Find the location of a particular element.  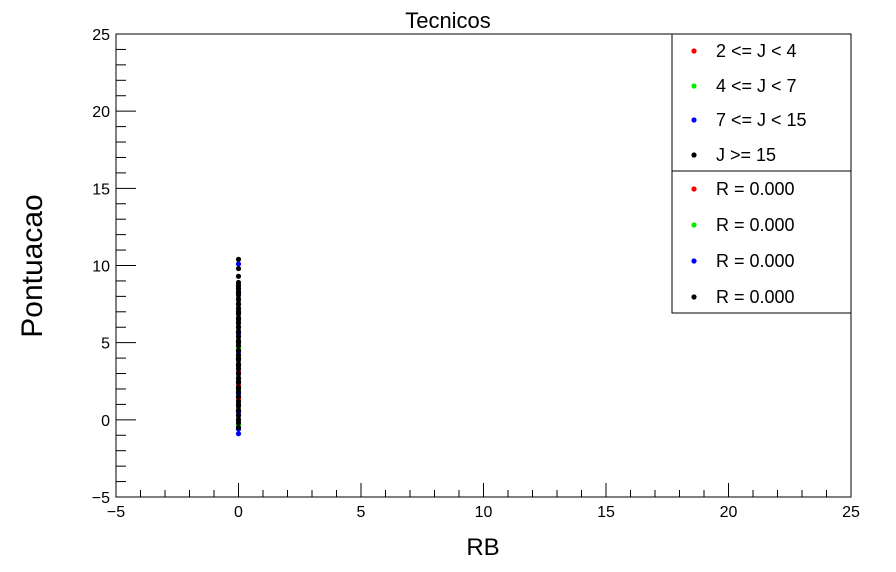

legend-box is located at coordinates (761, 173).